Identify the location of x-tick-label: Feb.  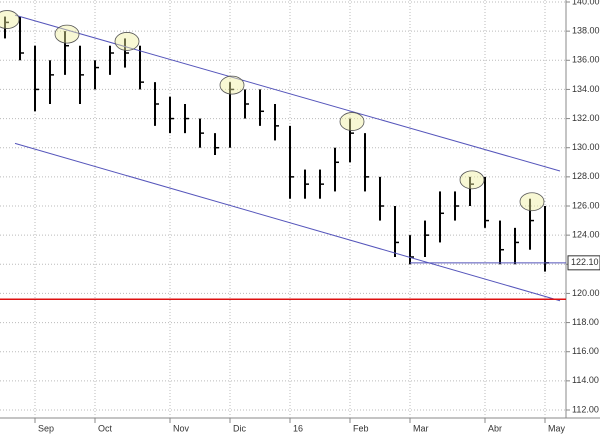
(361, 428).